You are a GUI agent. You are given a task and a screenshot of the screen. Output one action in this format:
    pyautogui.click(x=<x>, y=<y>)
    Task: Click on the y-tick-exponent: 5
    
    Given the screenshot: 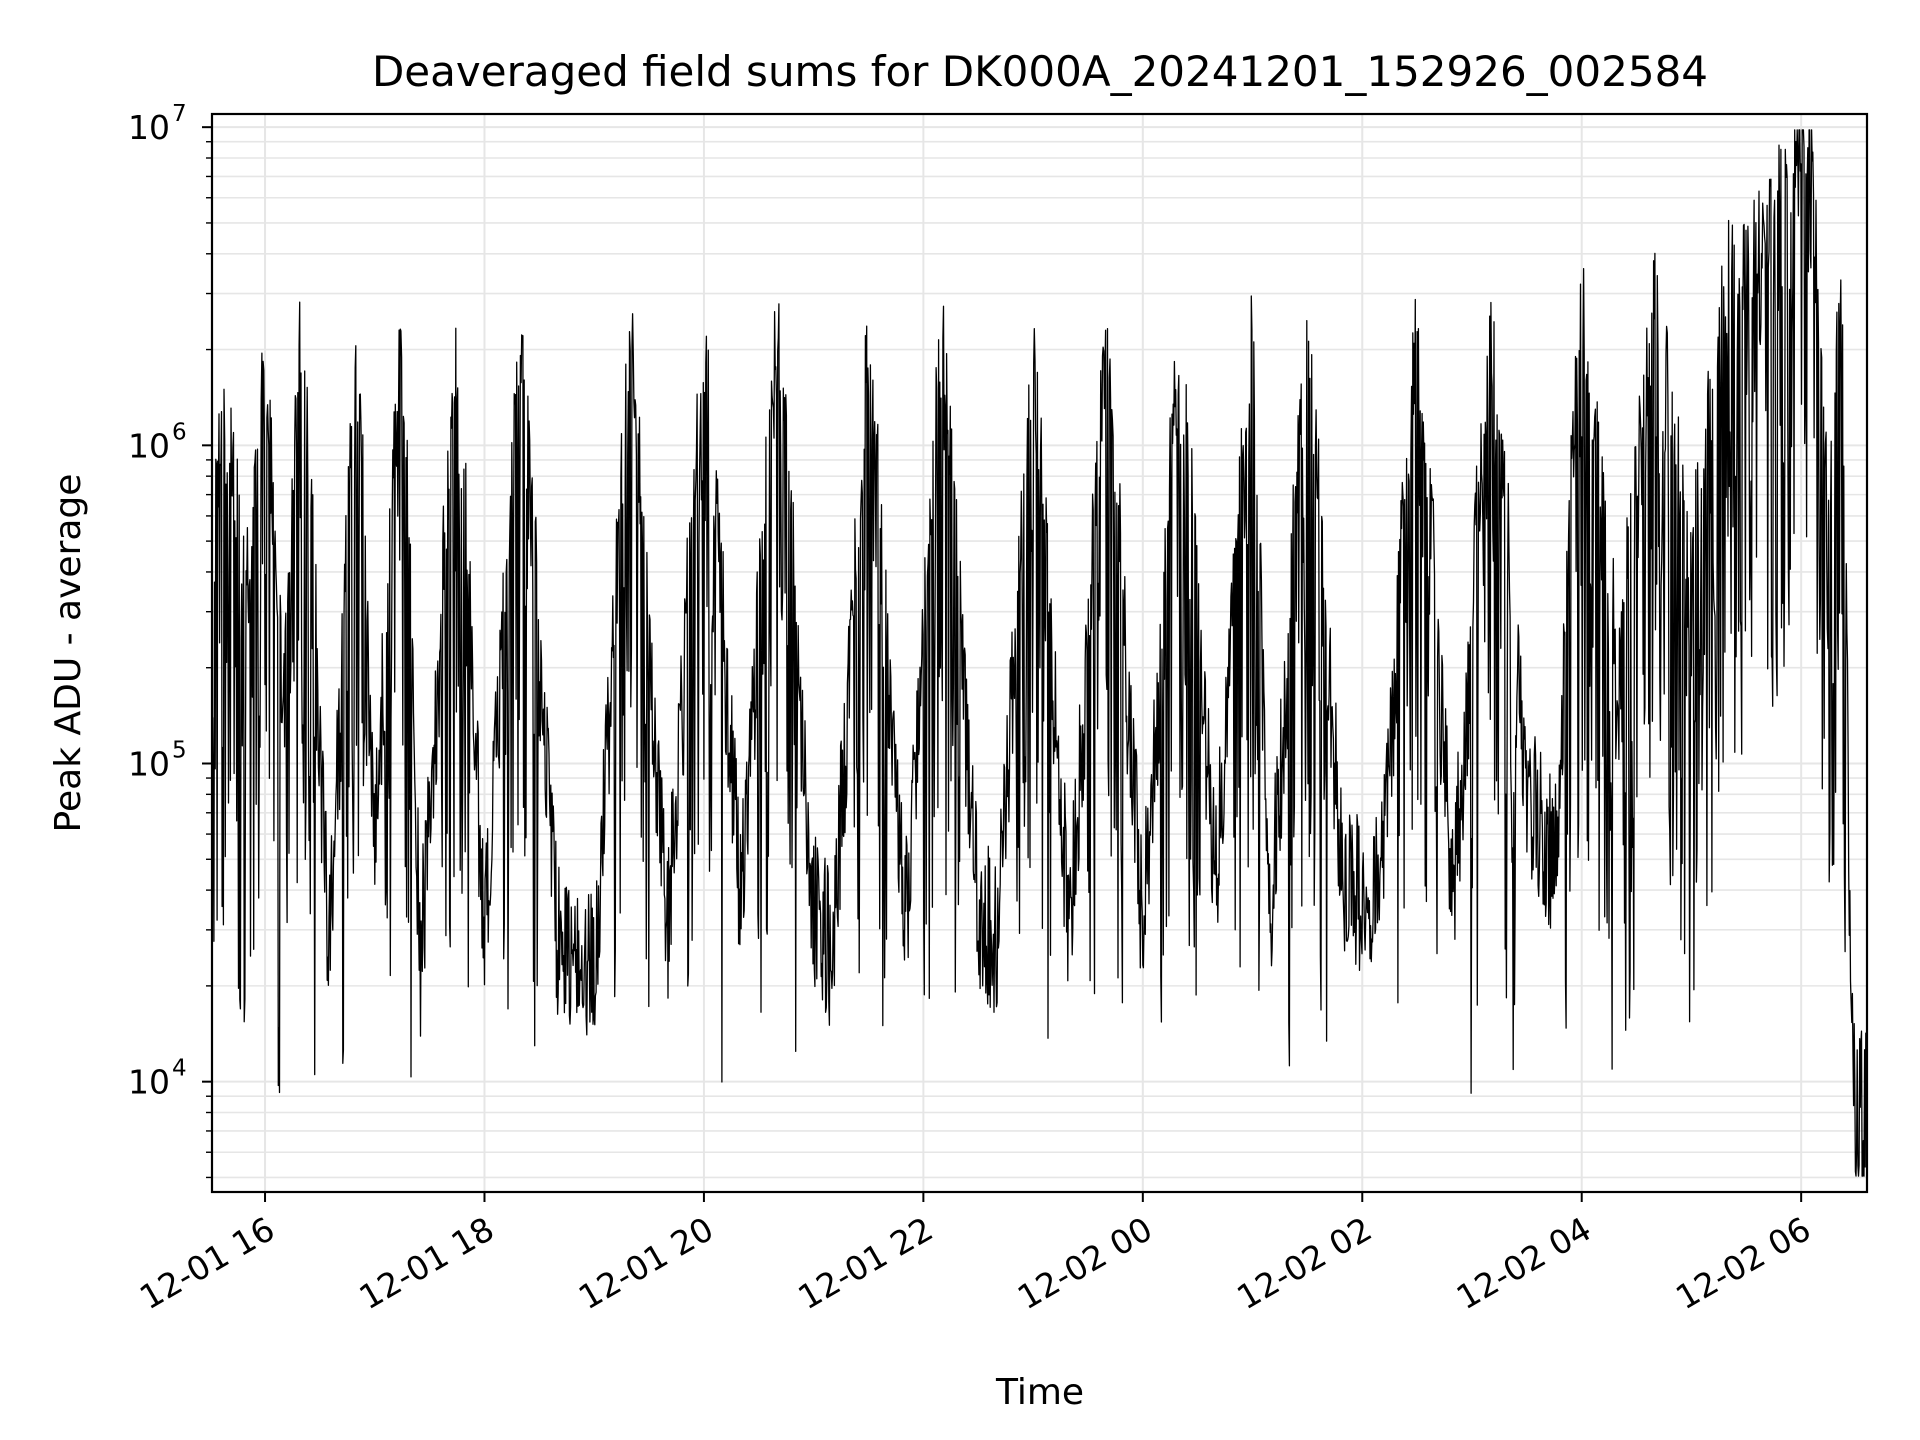 What is the action you would take?
    pyautogui.click(x=179, y=750)
    